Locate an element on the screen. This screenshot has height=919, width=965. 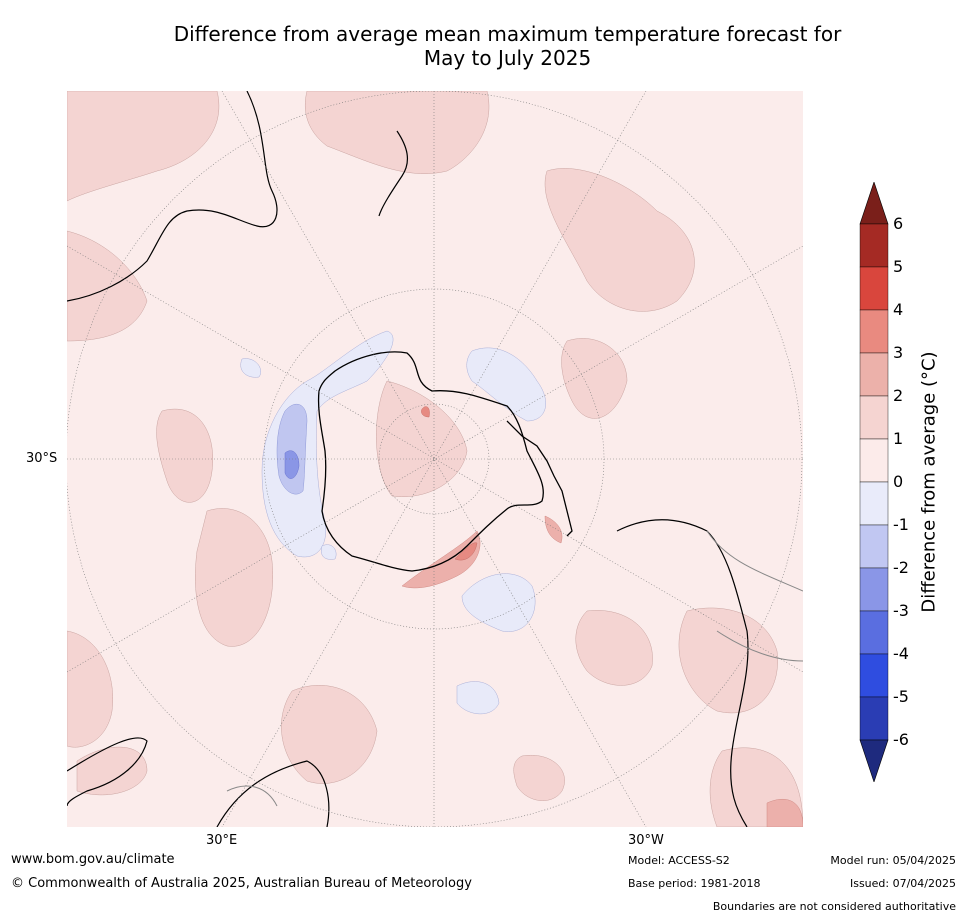
footer-issued: Issued: 07/04/2025 is located at coordinates (902, 883).